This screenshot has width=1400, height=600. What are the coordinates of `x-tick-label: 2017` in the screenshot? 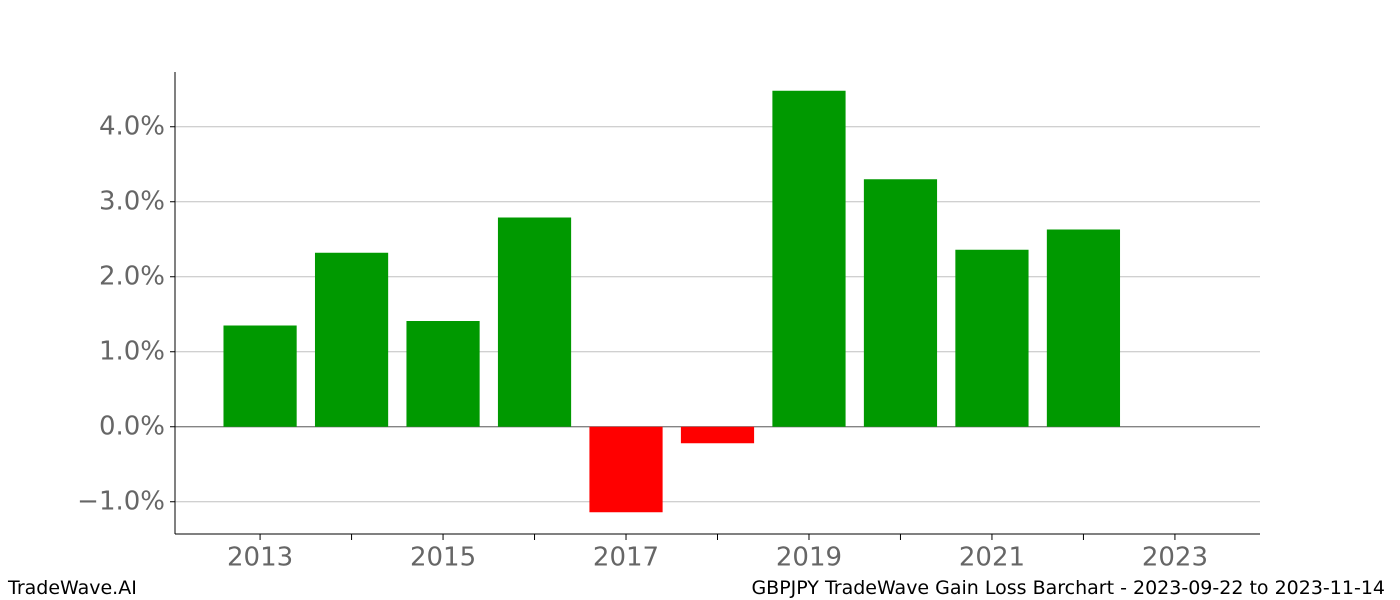 It's located at (626, 558).